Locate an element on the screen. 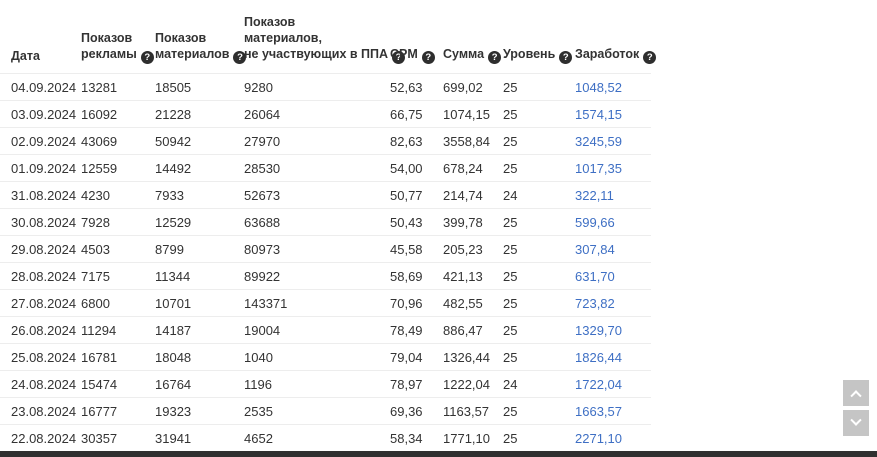 Image resolution: width=877 pixels, height=457 pixels. cell-ad-impressions: 7175 is located at coordinates (118, 276).